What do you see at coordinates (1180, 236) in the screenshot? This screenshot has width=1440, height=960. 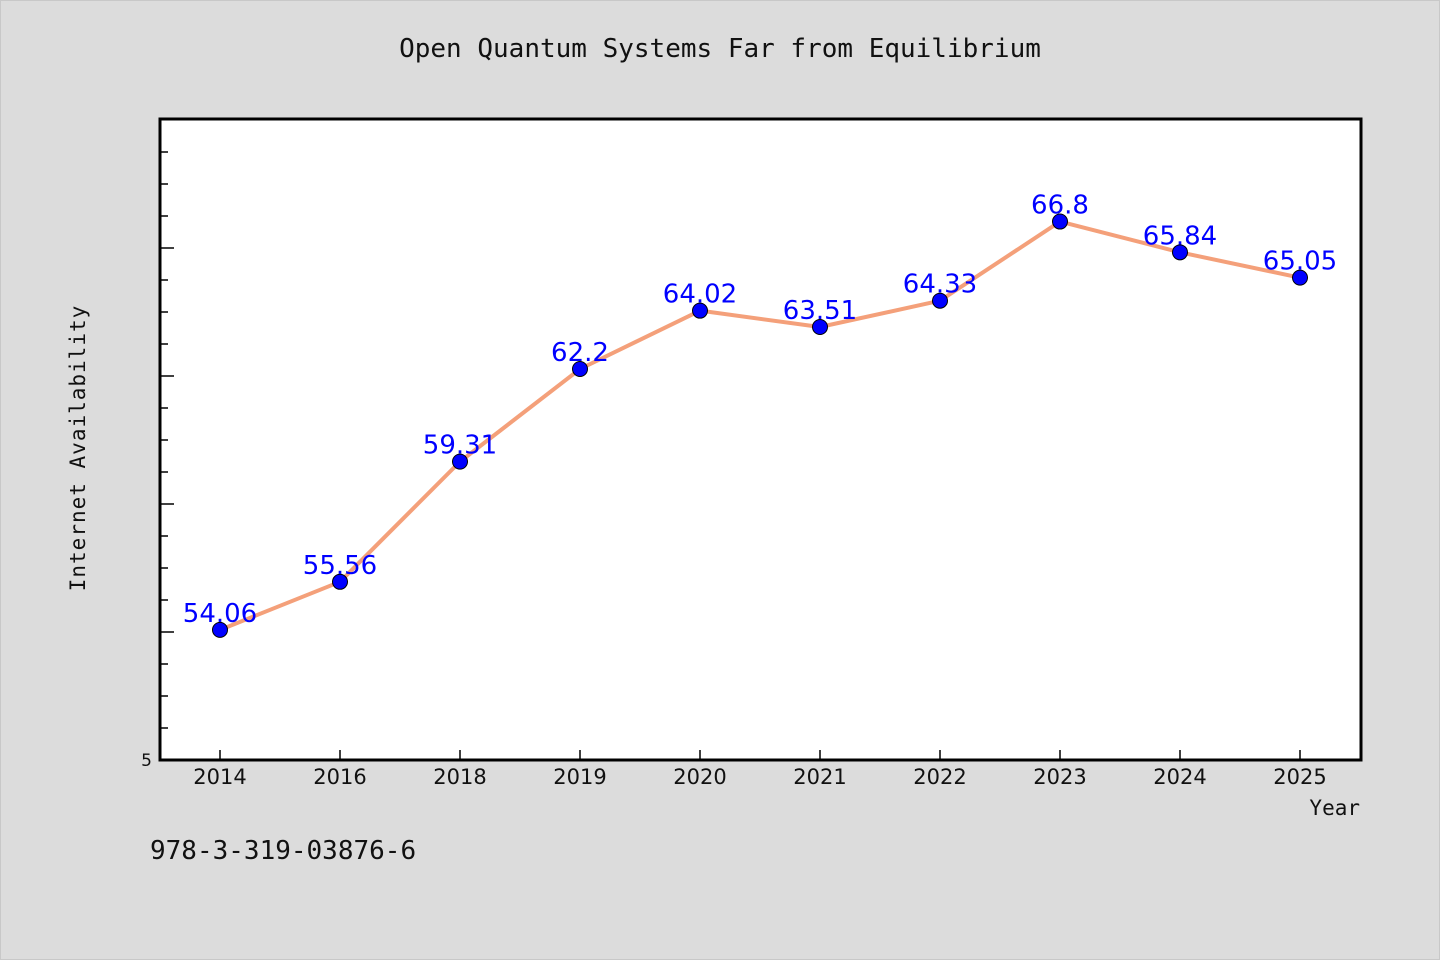 I see `data-label: 65.84` at bounding box center [1180, 236].